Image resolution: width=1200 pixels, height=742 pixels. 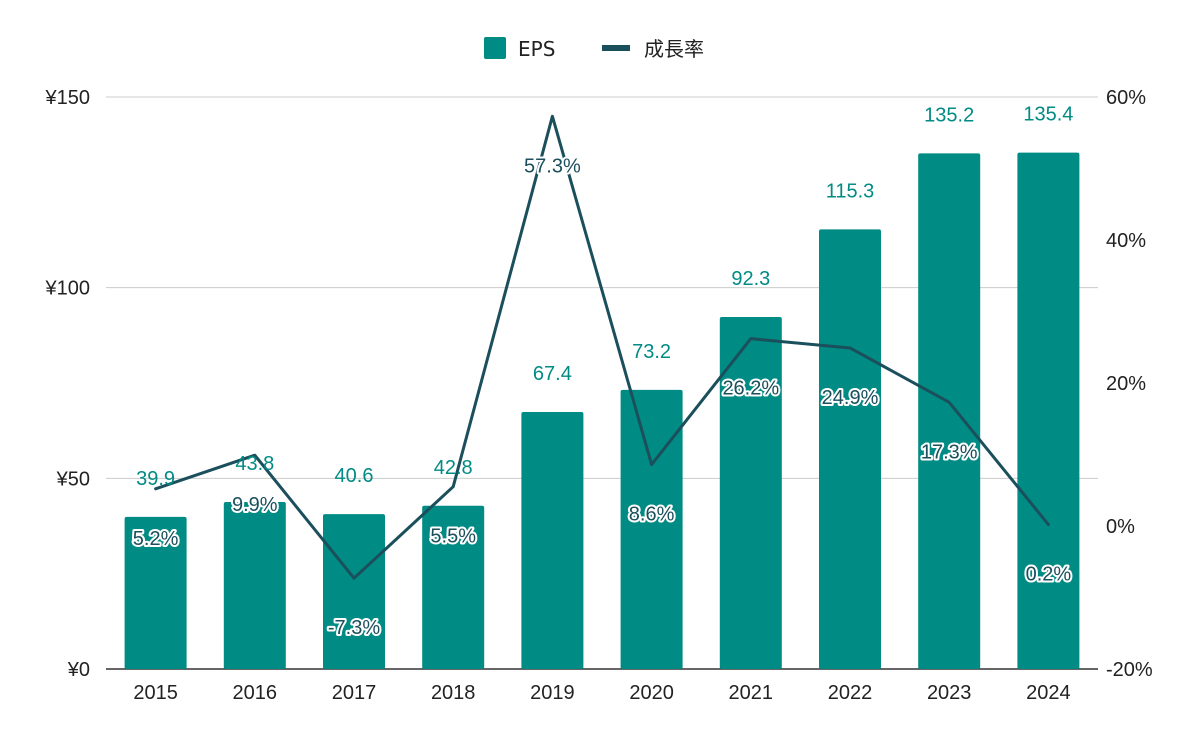 What do you see at coordinates (594, 49) in the screenshot?
I see `legend: EPS 成長率` at bounding box center [594, 49].